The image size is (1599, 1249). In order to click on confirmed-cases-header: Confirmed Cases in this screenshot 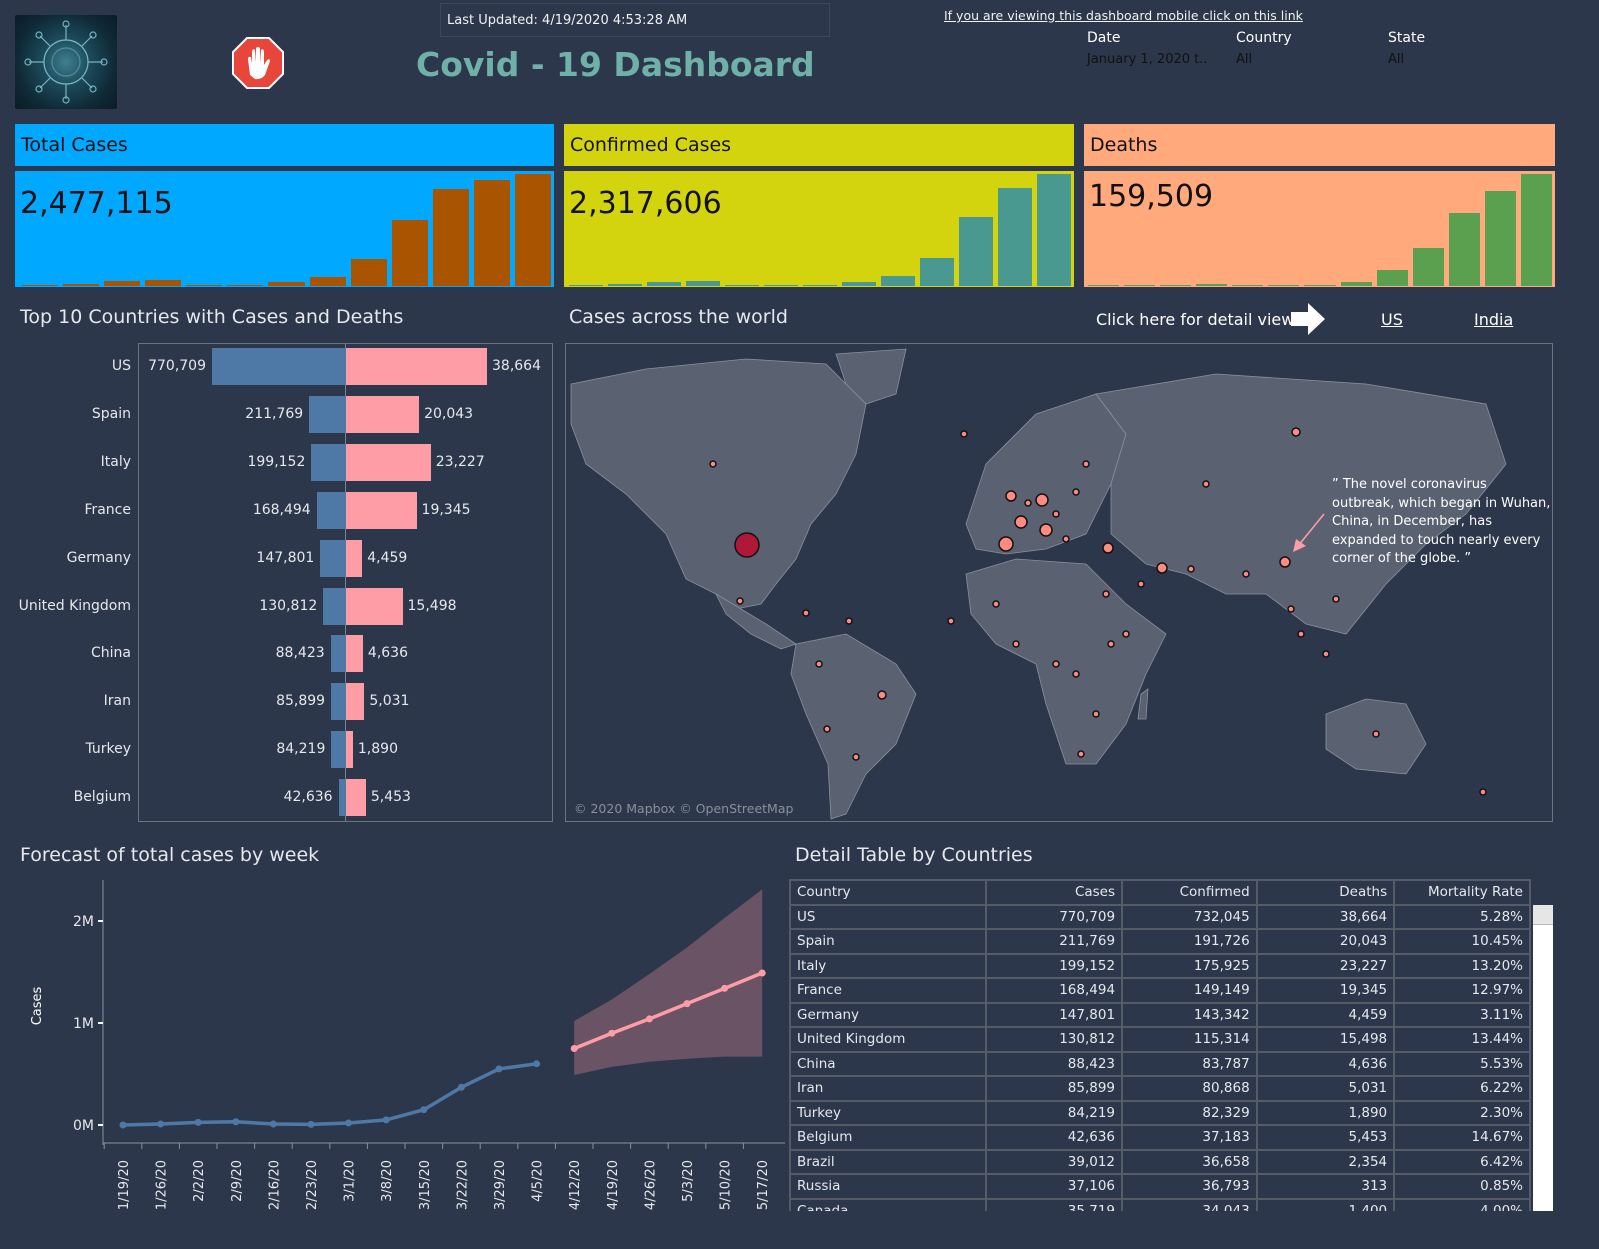, I will do `click(819, 145)`.